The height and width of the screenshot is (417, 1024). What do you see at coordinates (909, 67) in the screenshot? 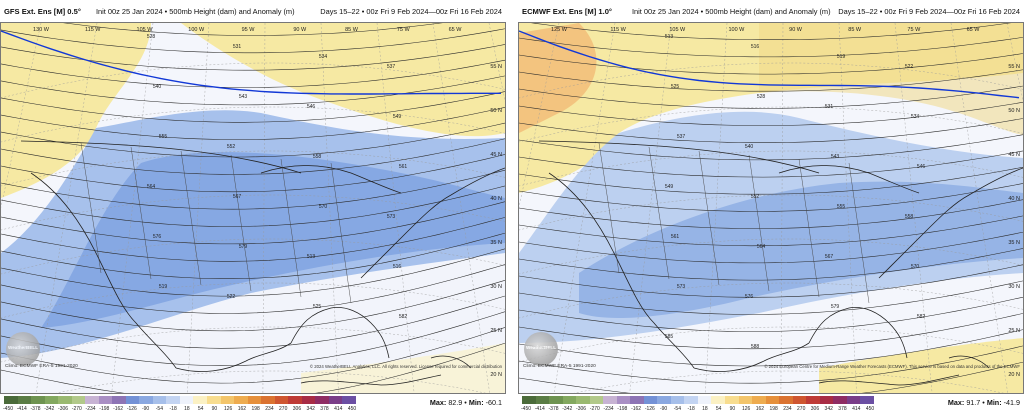
I see `contour-label: 522` at bounding box center [909, 67].